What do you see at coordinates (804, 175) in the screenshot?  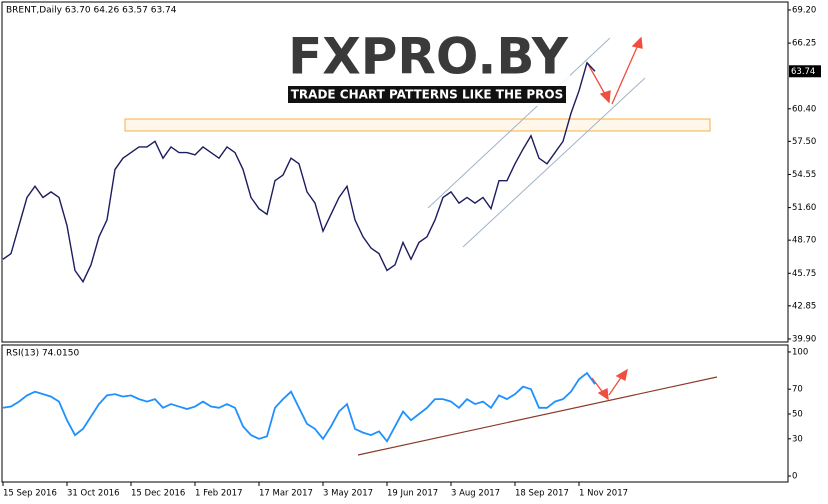 I see `y-tick-label: 54.55` at bounding box center [804, 175].